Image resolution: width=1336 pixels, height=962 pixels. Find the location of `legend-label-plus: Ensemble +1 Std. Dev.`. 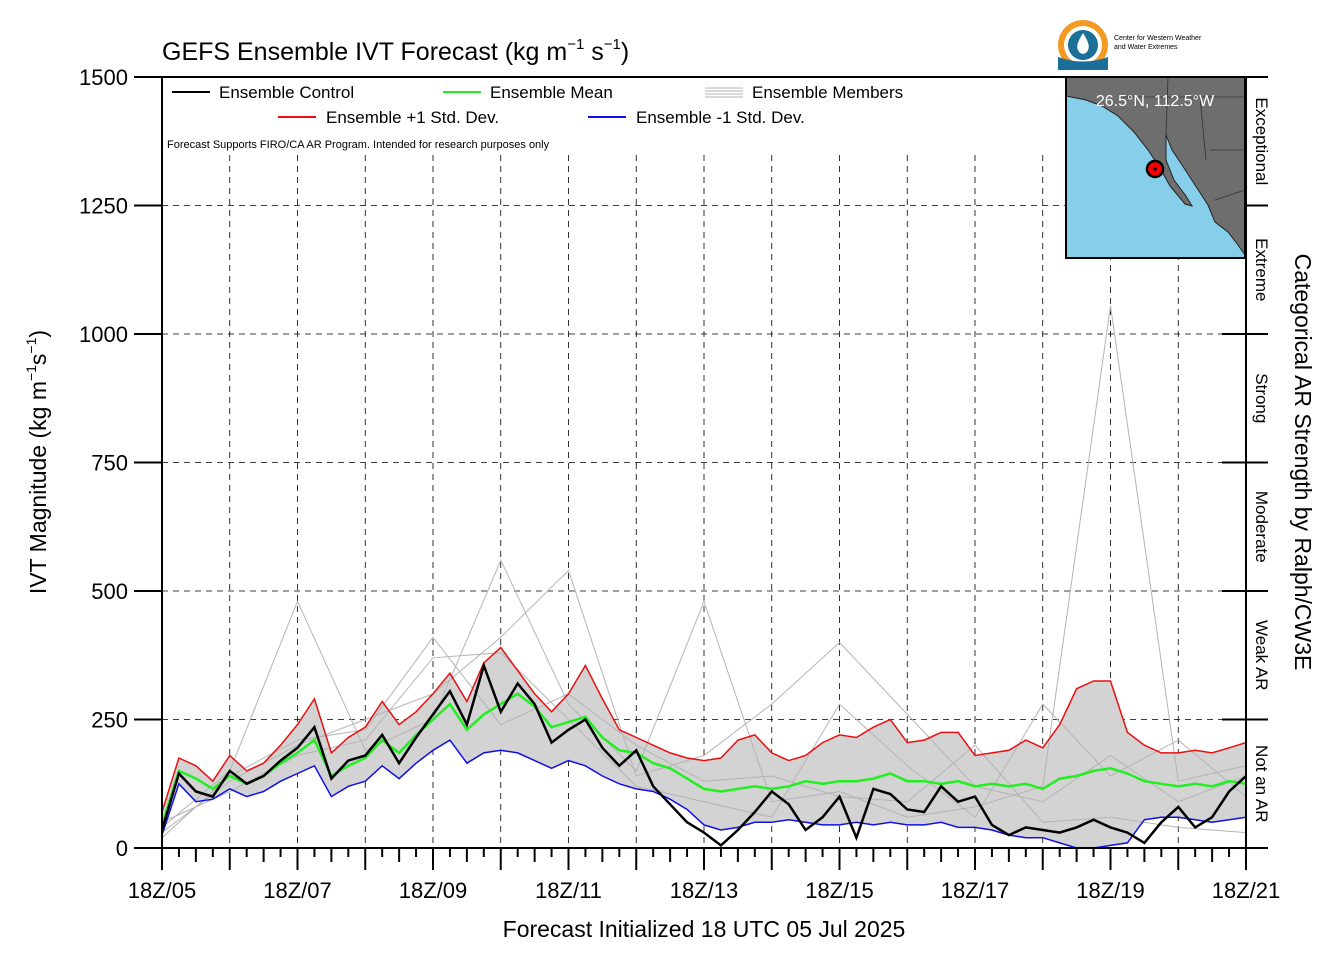

legend-label-plus: Ensemble +1 Std. Dev. is located at coordinates (412, 117).